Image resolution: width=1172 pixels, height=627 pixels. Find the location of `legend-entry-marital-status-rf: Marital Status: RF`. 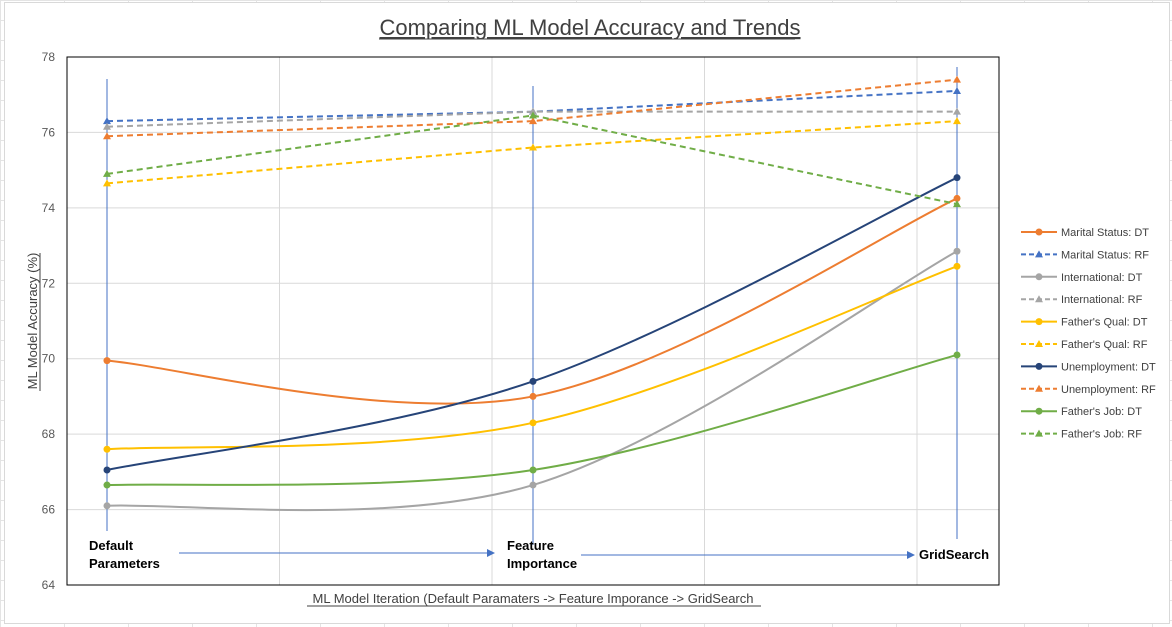

legend-entry-marital-status-rf: Marital Status: RF is located at coordinates (1105, 255).